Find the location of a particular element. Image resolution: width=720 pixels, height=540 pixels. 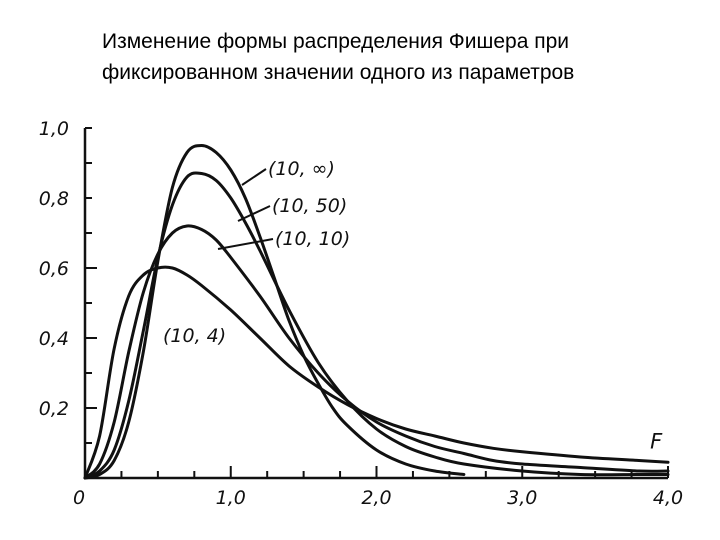

y-tick-label: 0,6 is located at coordinates (54, 269).